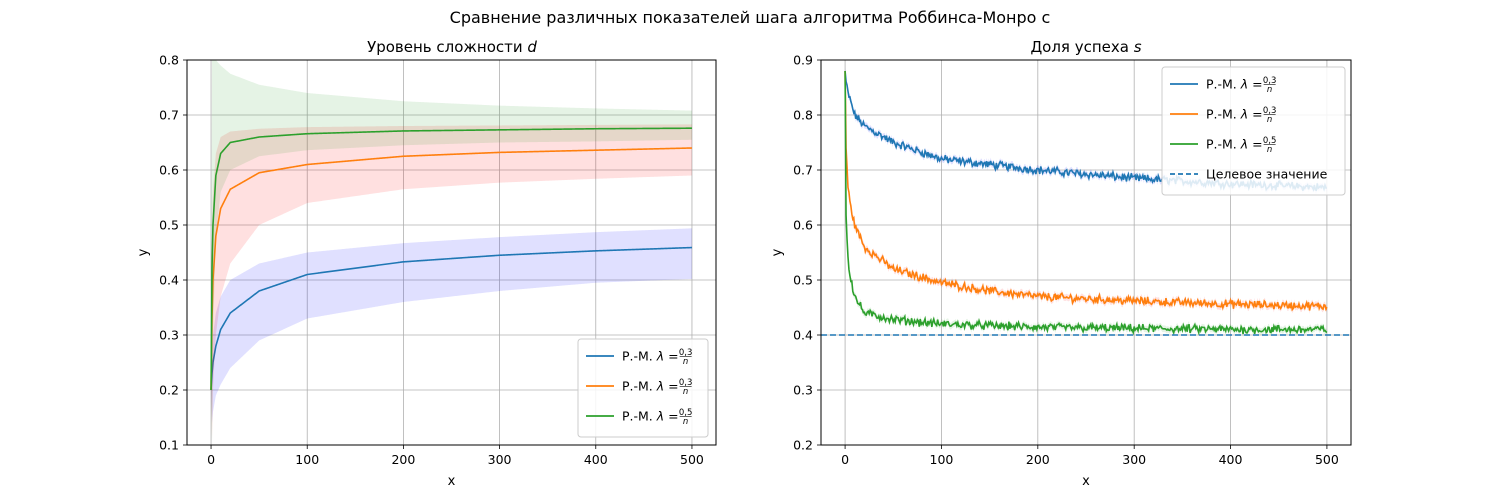 Image resolution: width=1500 pixels, height=500 pixels. I want to click on legend-label: Целевое значение, so click(1267, 174).